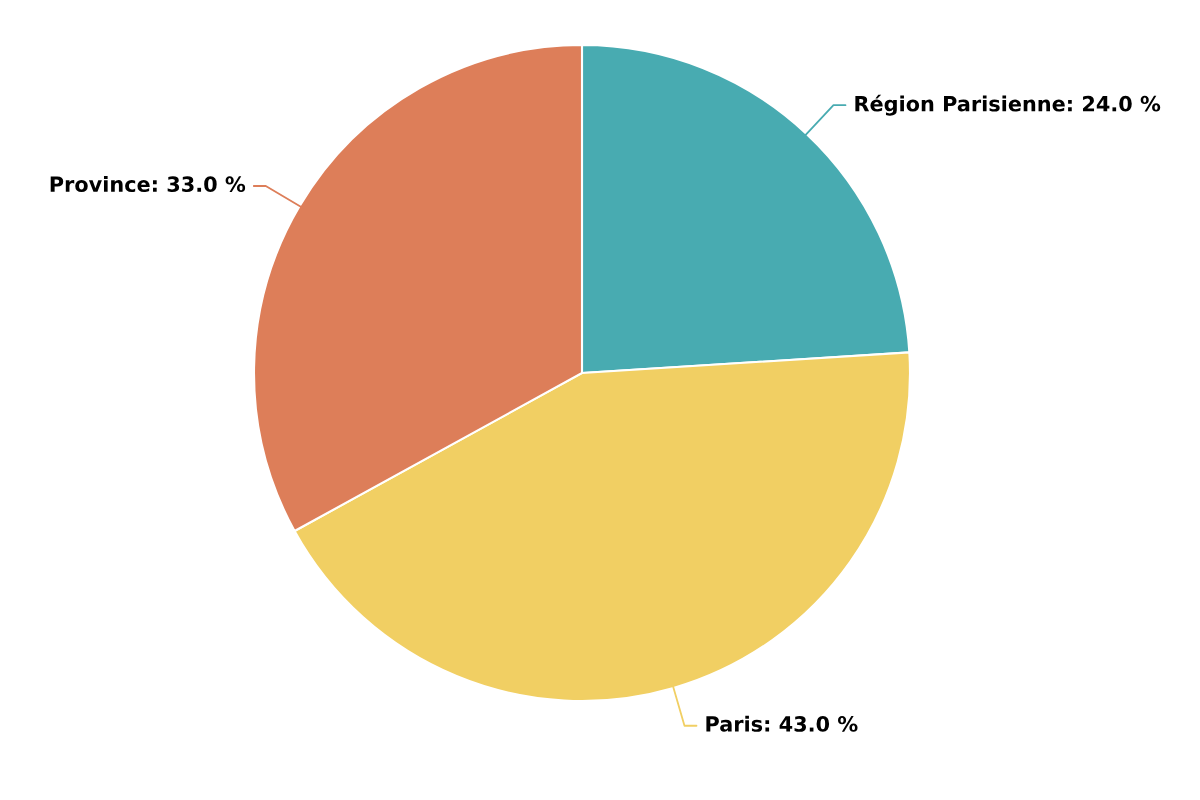 Image resolution: width=1200 pixels, height=800 pixels. Describe the element at coordinates (782, 723) in the screenshot. I see `slice-label: Paris: 43.0 %` at that location.